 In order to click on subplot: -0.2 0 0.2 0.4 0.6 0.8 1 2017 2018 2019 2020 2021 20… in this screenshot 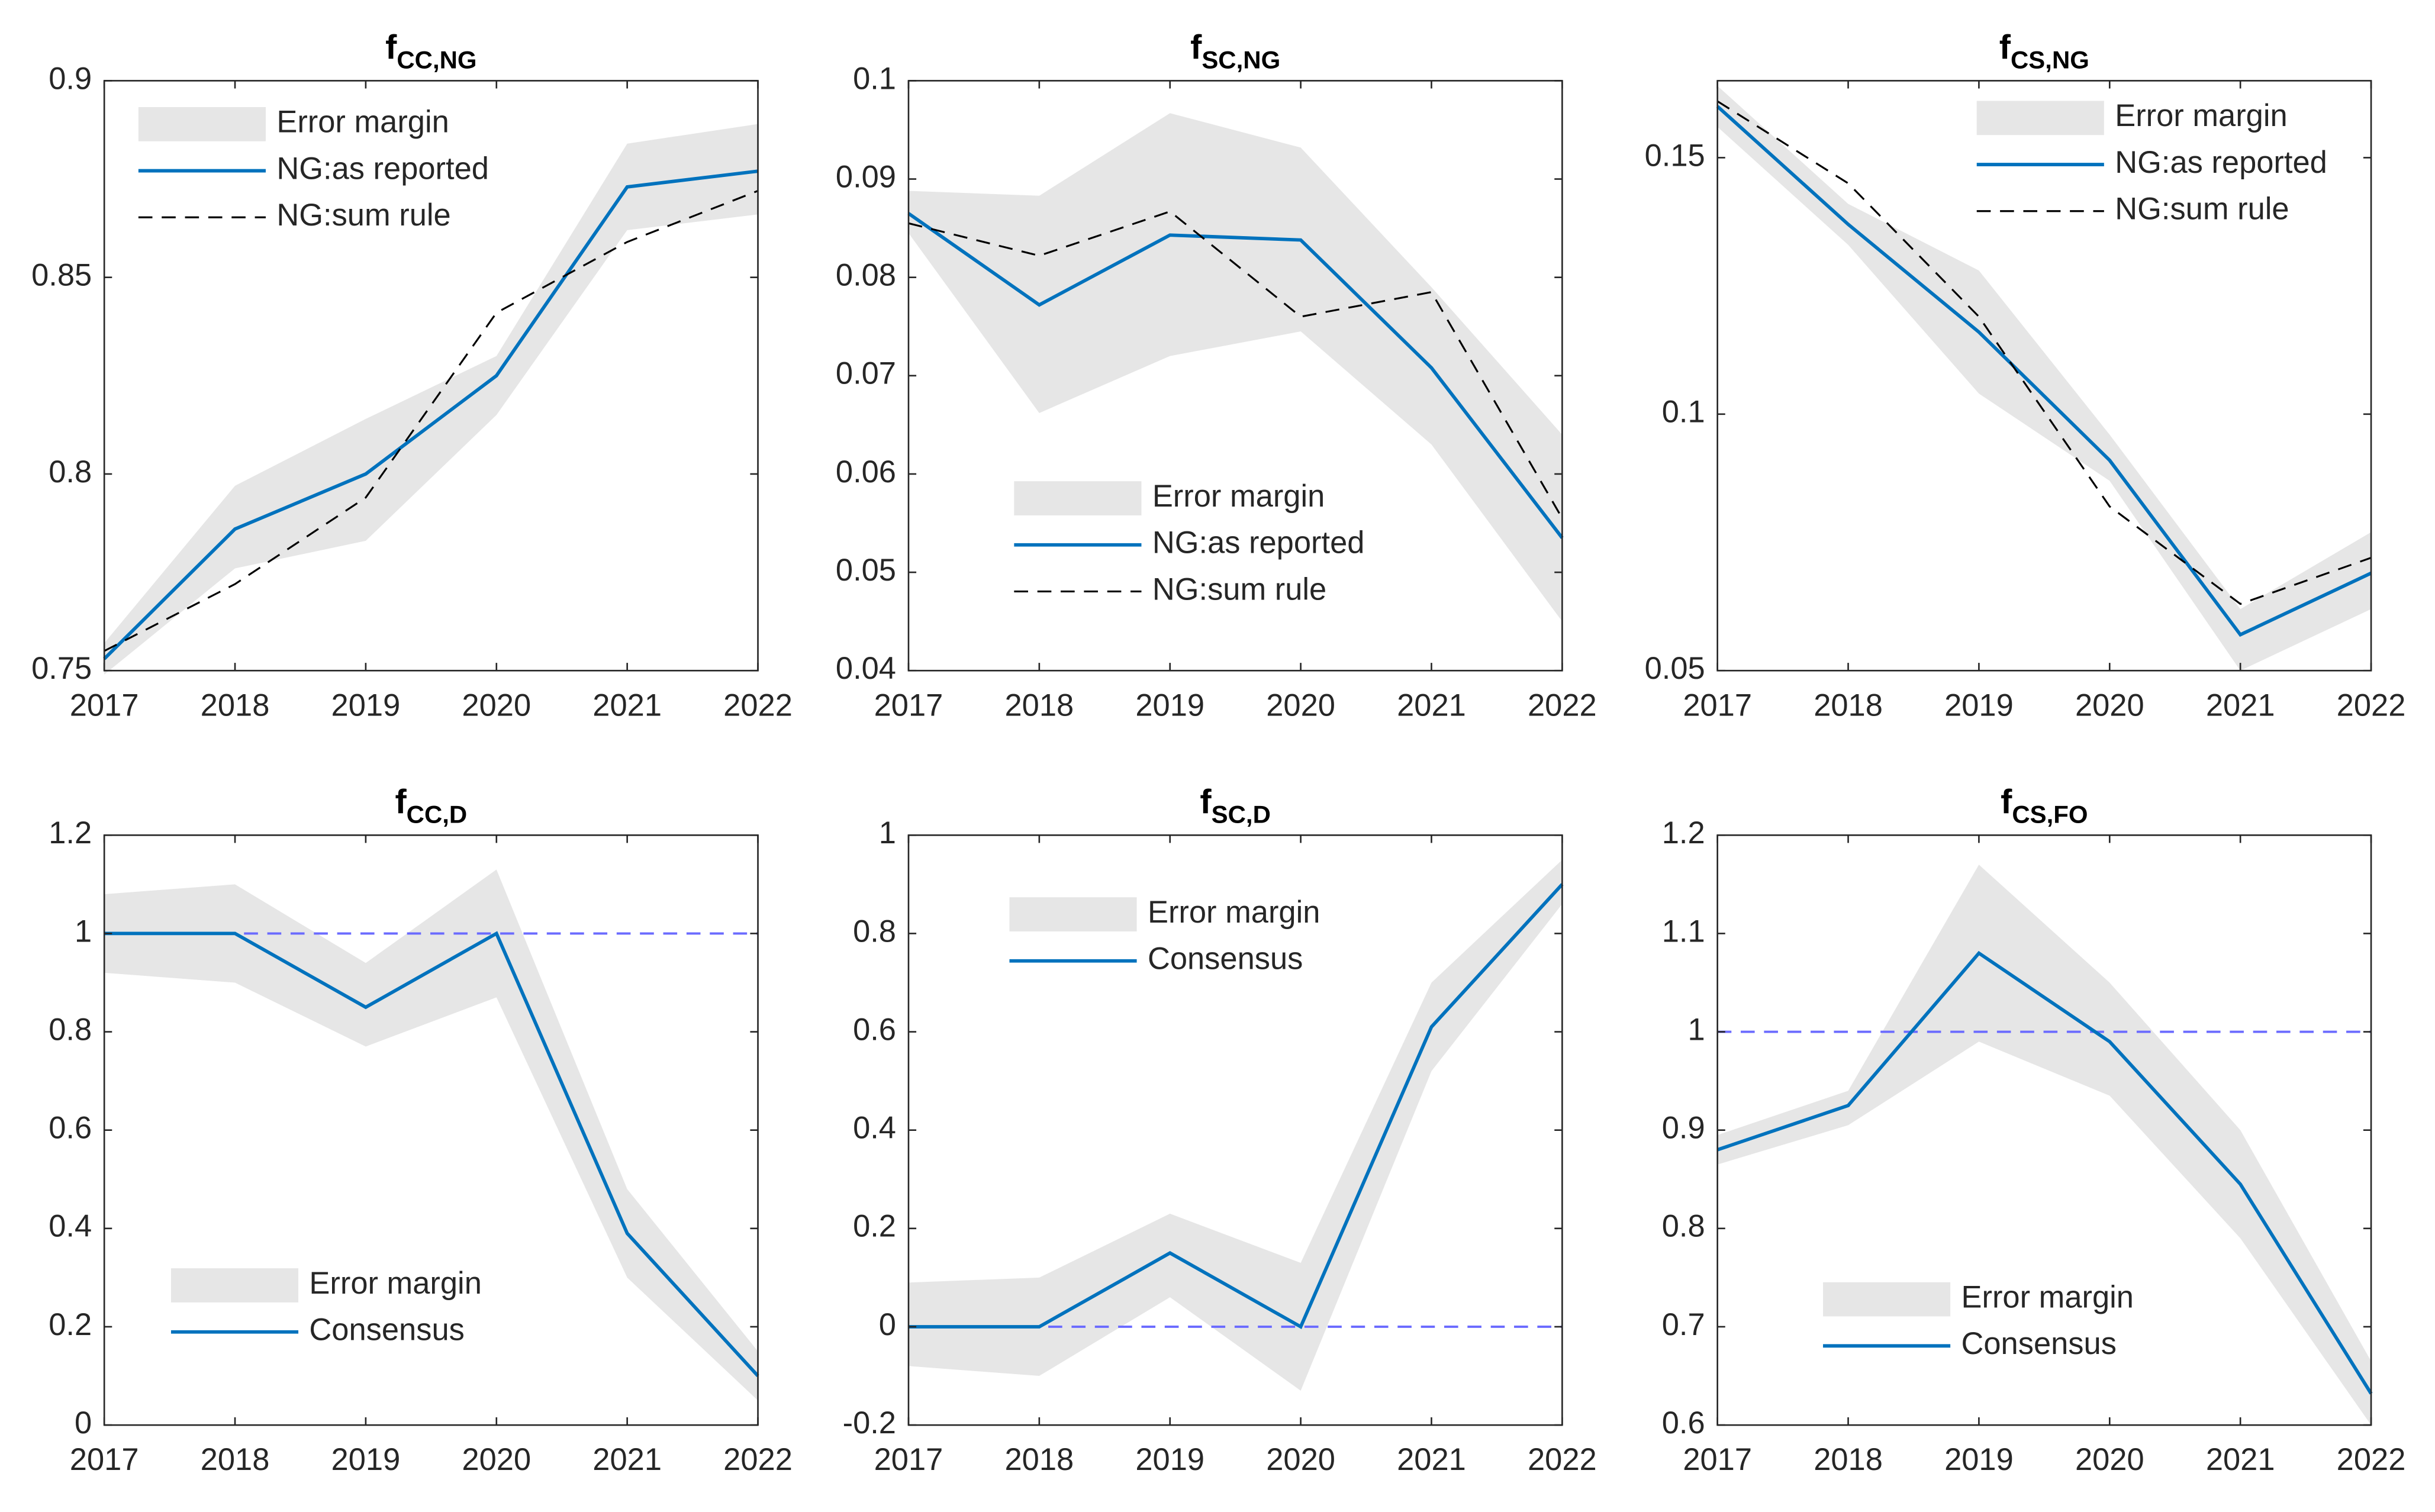, I will do `click(1220, 1131)`.